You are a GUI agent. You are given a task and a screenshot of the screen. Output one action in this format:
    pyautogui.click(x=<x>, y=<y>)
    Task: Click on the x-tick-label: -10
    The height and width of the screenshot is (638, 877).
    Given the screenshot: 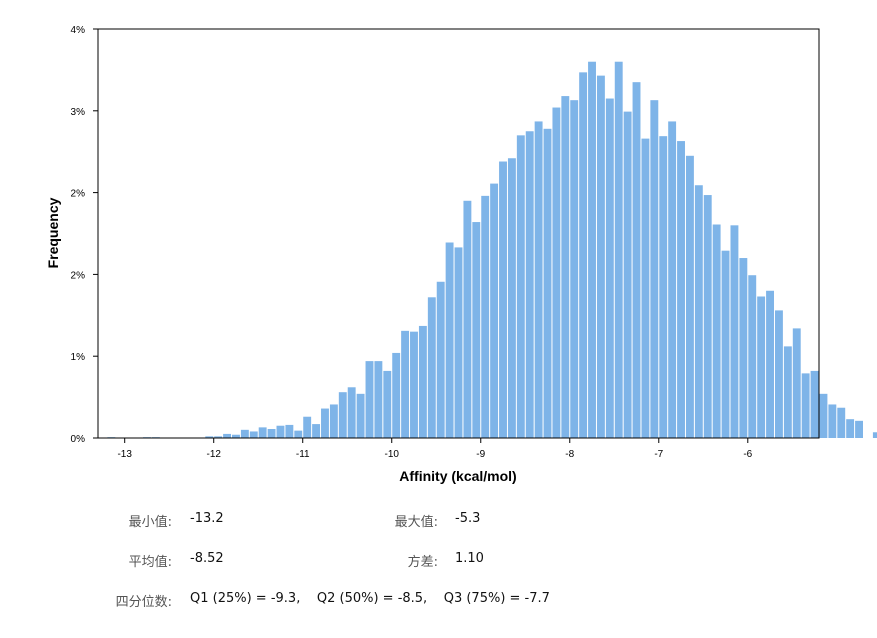 What is the action you would take?
    pyautogui.click(x=392, y=454)
    